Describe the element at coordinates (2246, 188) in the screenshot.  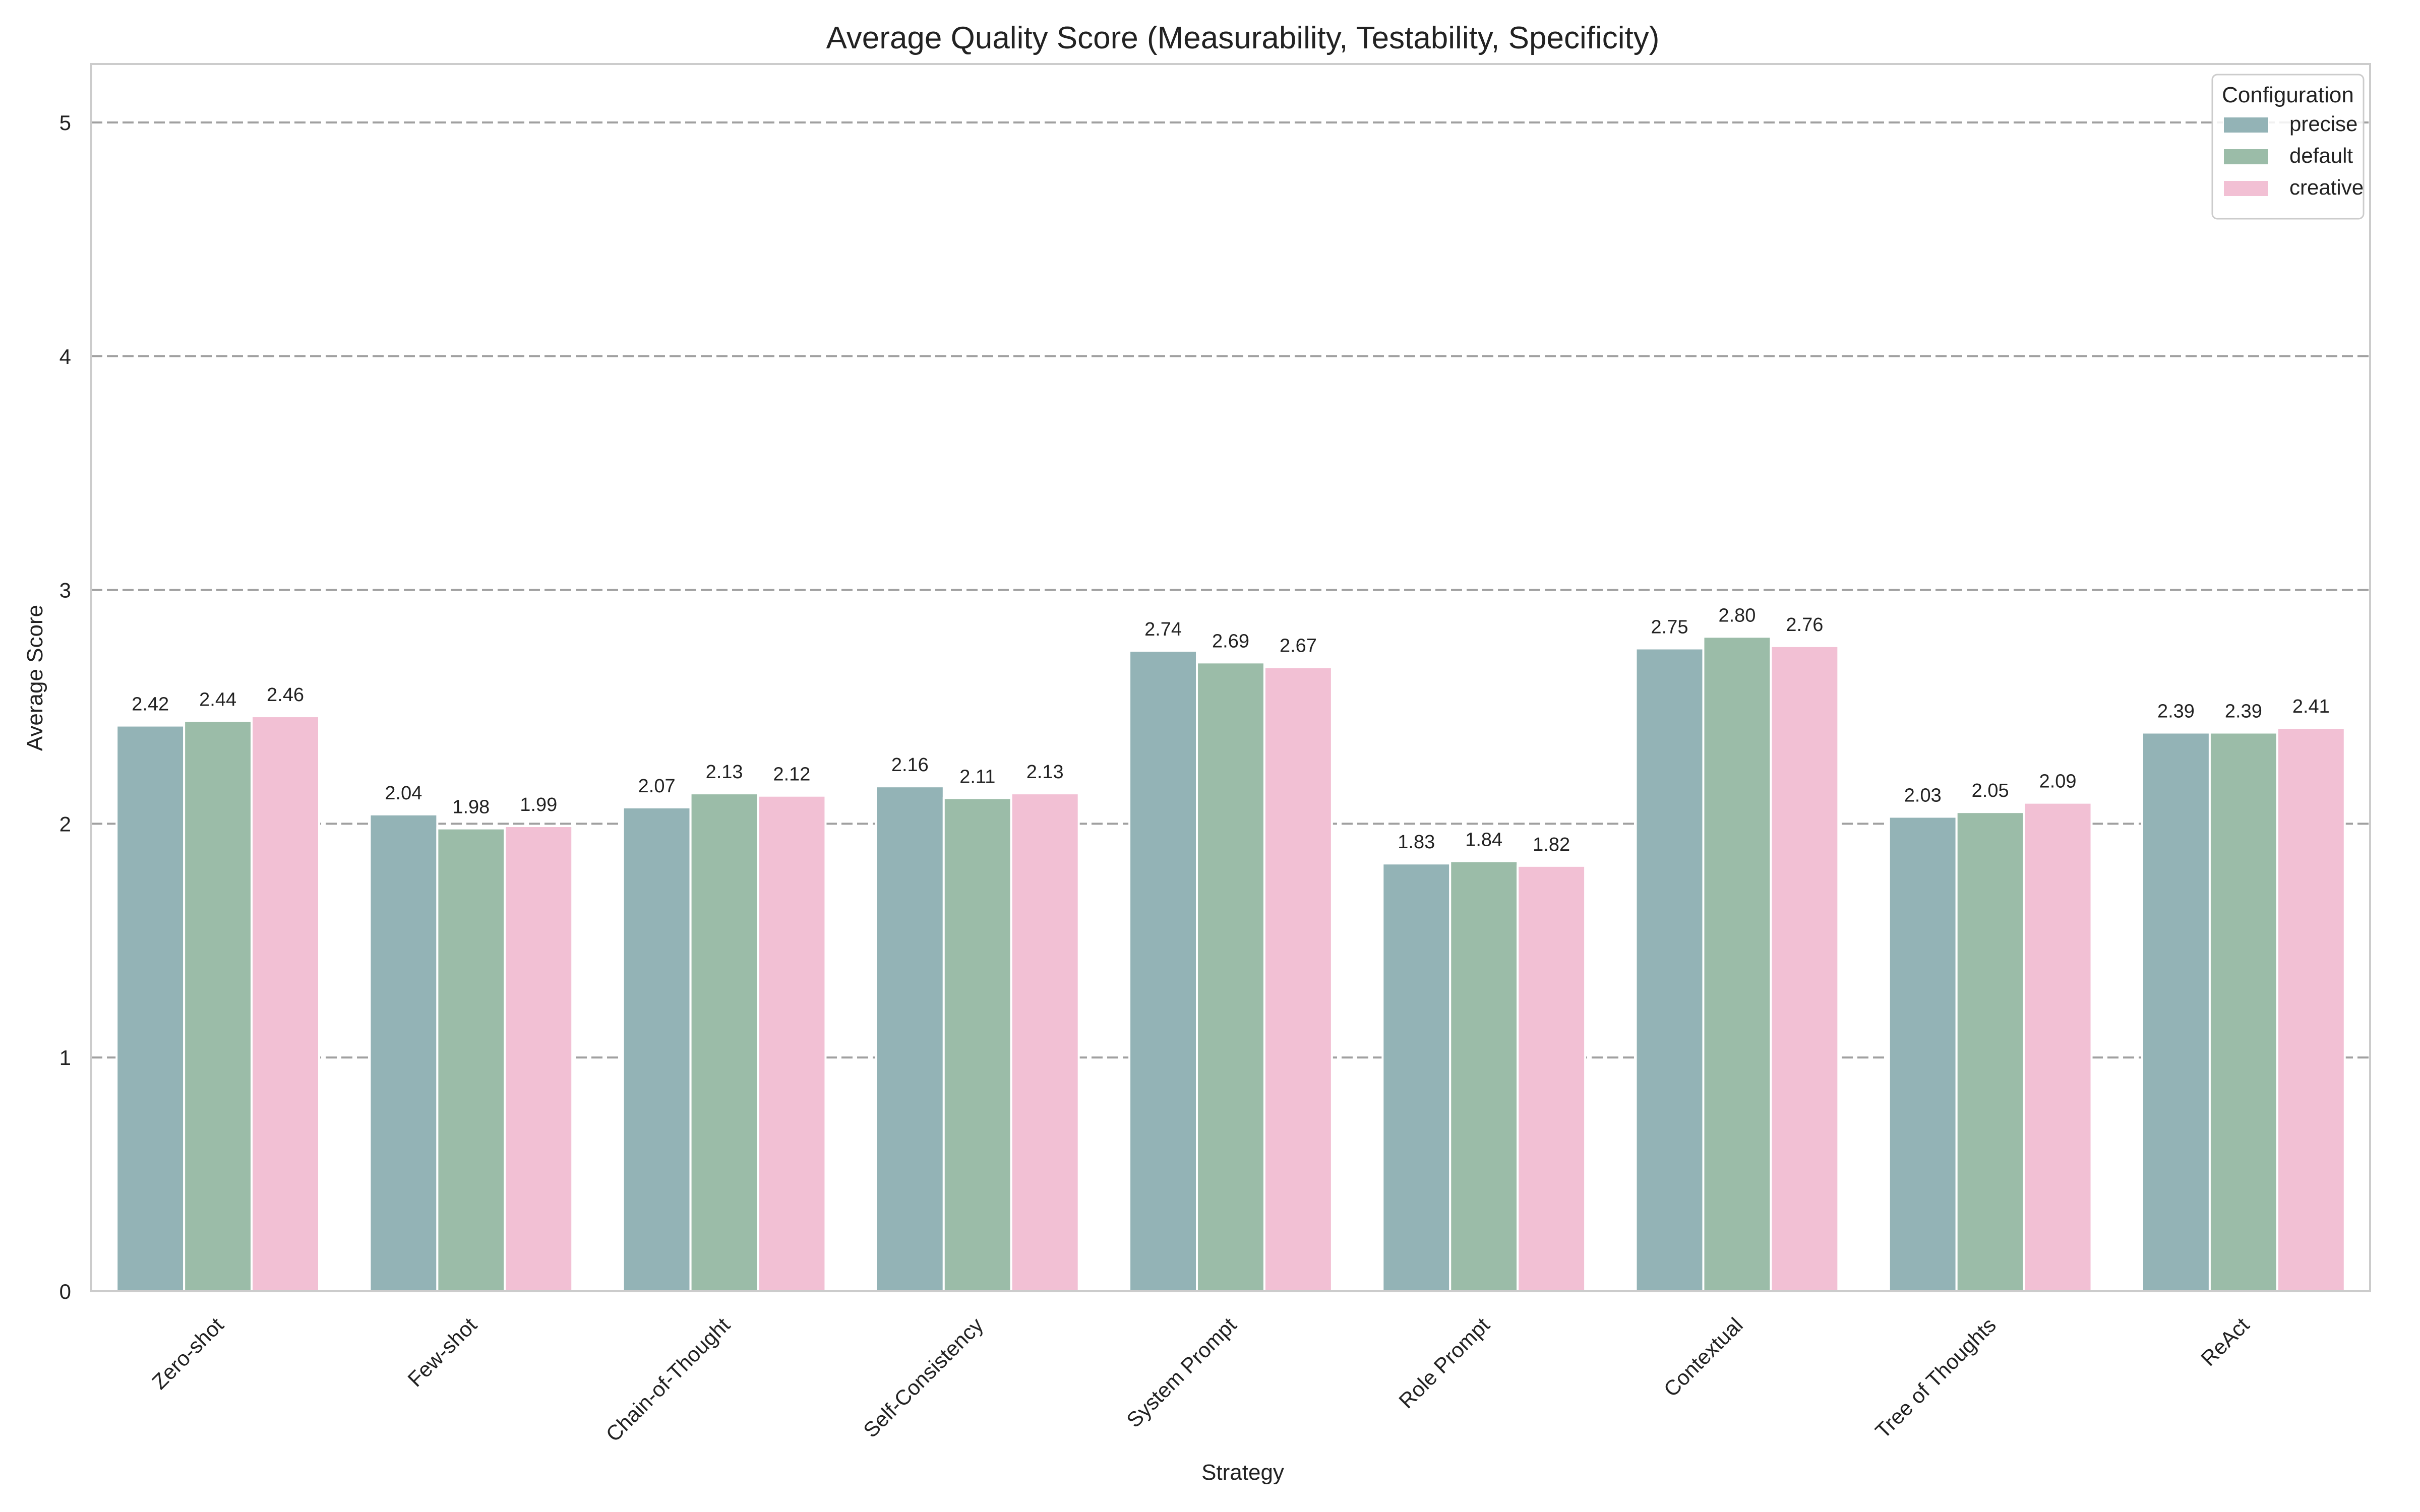
I see `legend-swatch-creative` at that location.